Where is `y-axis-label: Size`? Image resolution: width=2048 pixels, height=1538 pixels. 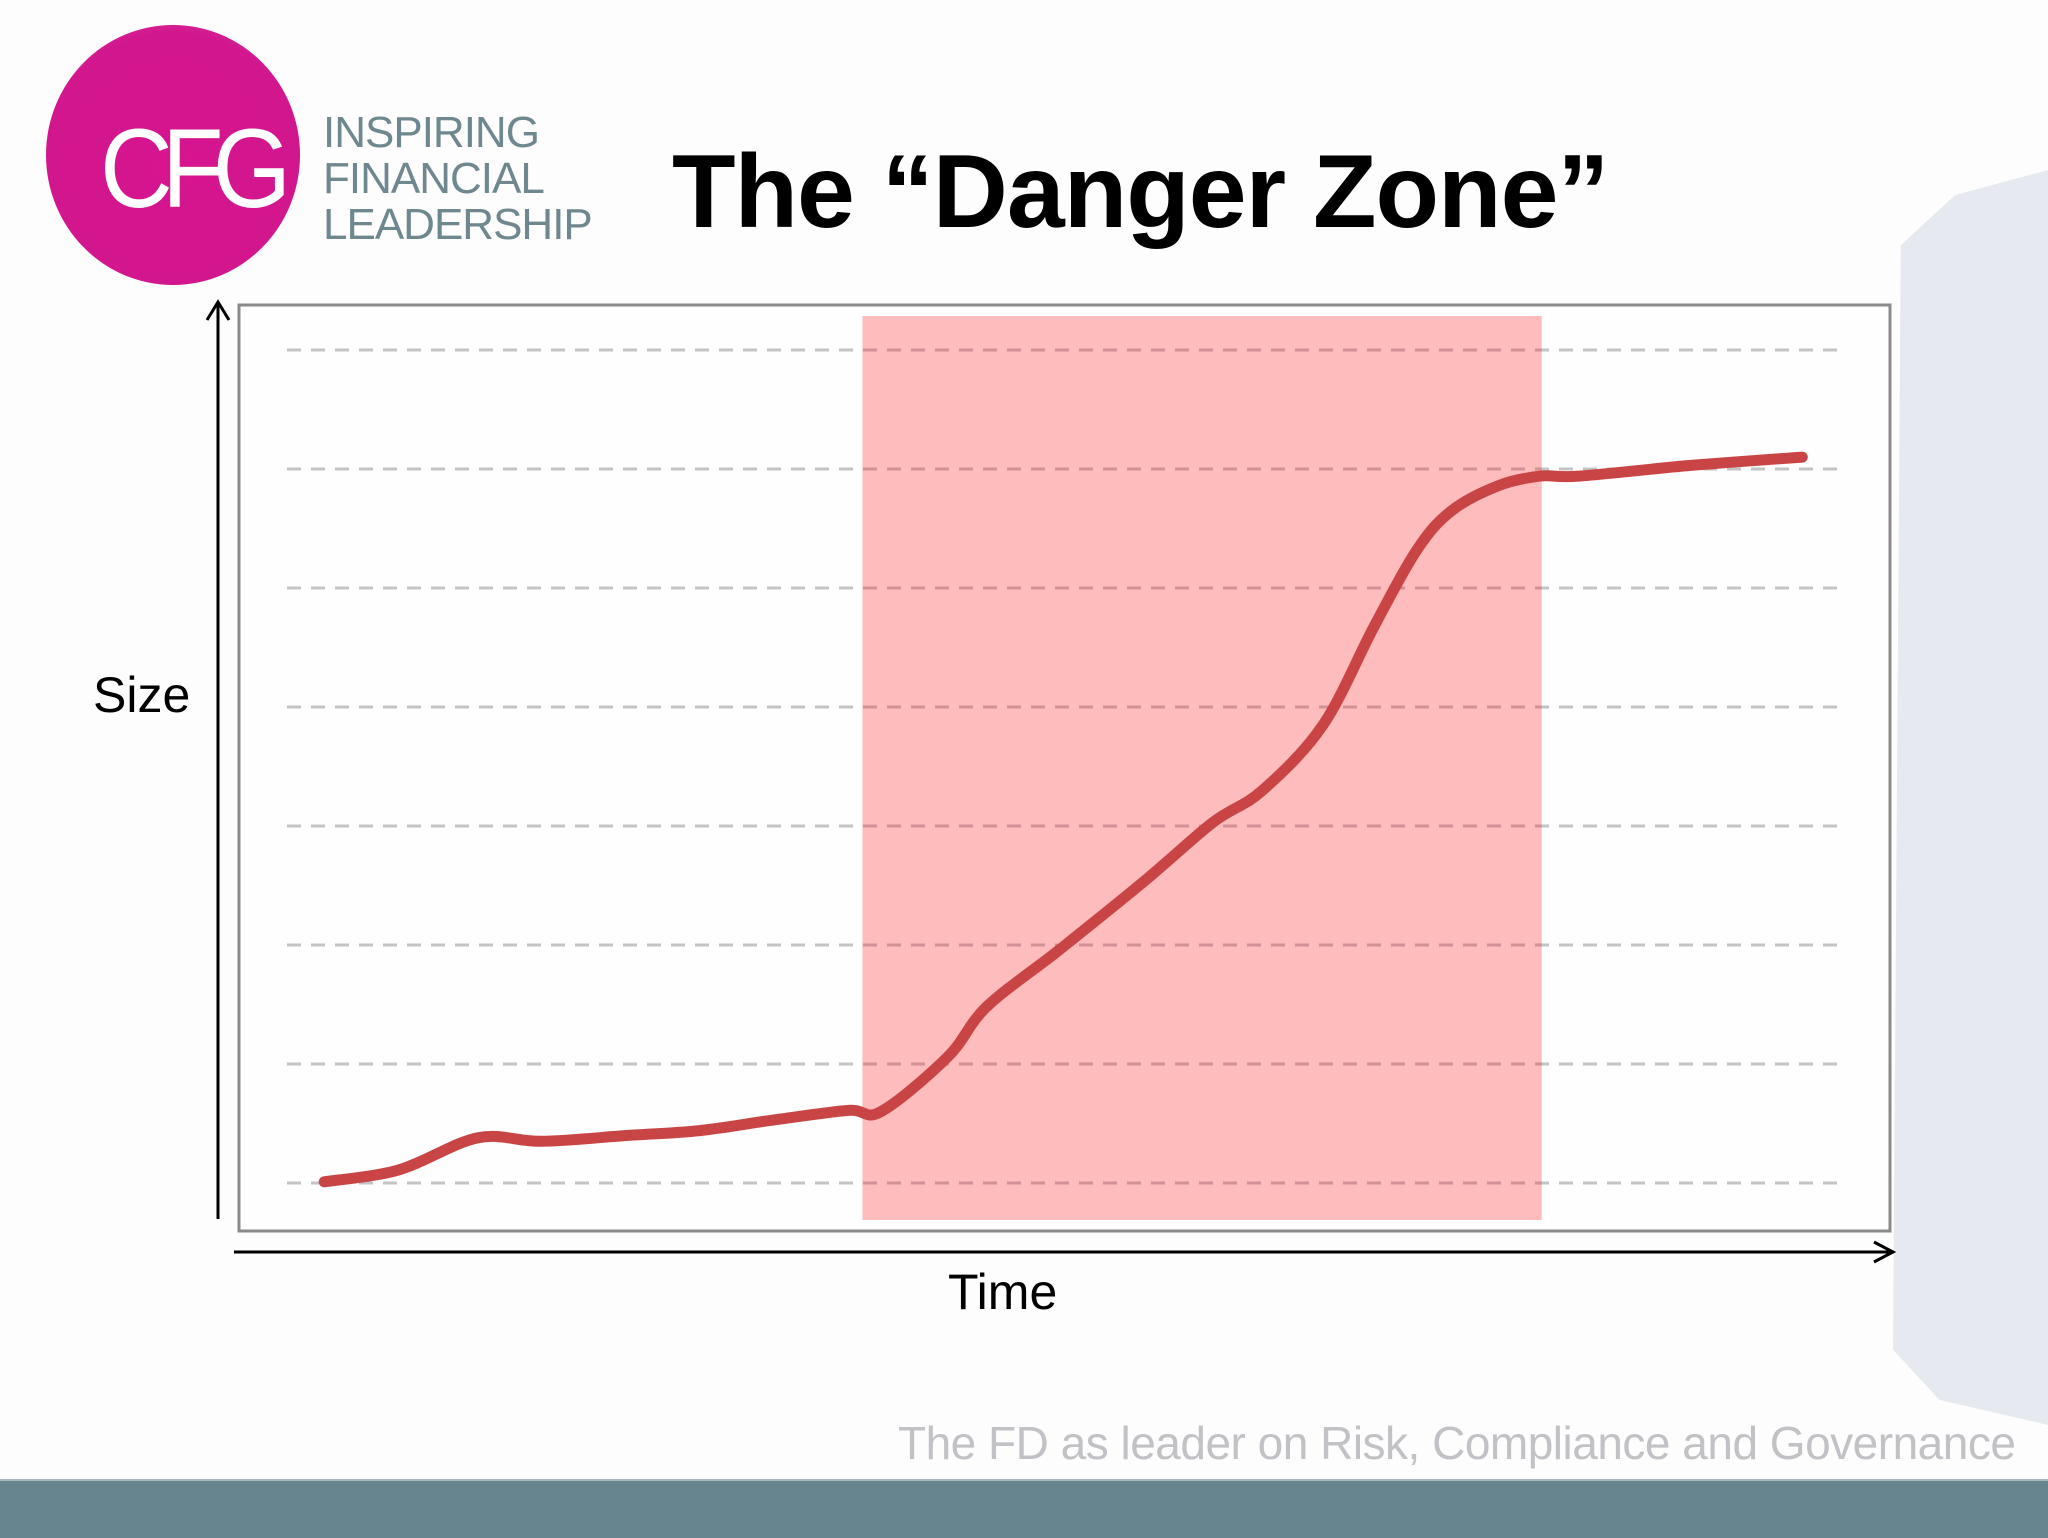
y-axis-label: Size is located at coordinates (142, 695).